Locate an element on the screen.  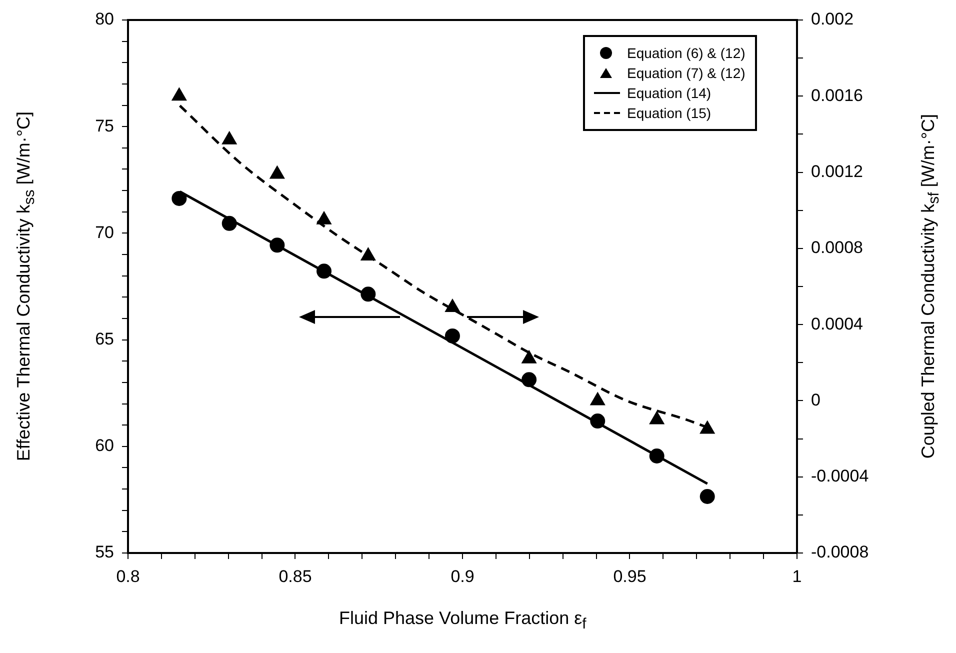
y-tick-label: 75 is located at coordinates (104, 126).